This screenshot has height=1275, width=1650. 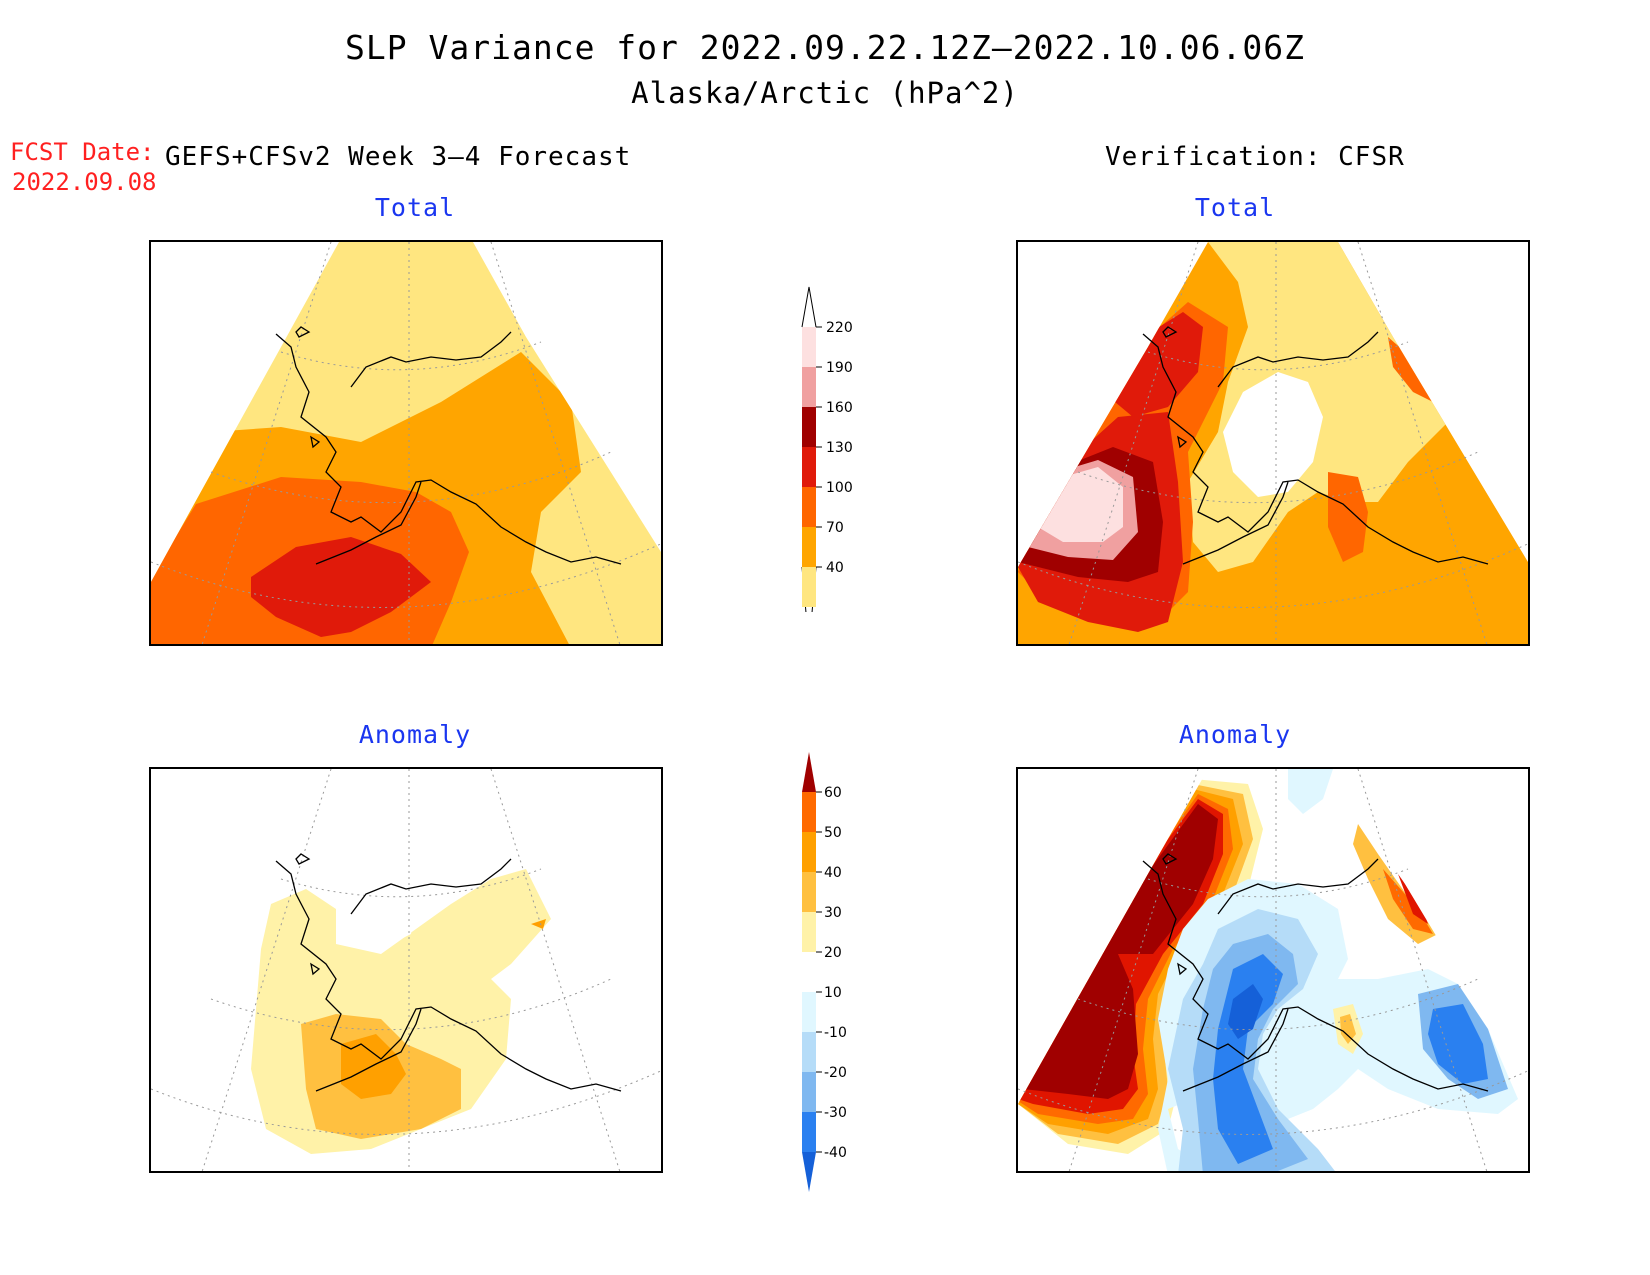 I want to click on contour-100-130-se, so click(x=1348, y=517).